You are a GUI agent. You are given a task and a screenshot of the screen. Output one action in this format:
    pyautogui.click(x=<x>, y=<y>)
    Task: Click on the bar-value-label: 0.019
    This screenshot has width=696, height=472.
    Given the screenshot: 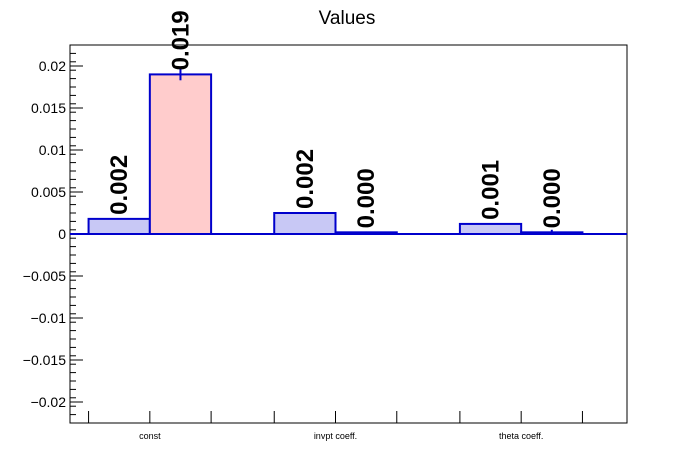 What is the action you would take?
    pyautogui.click(x=180, y=40)
    